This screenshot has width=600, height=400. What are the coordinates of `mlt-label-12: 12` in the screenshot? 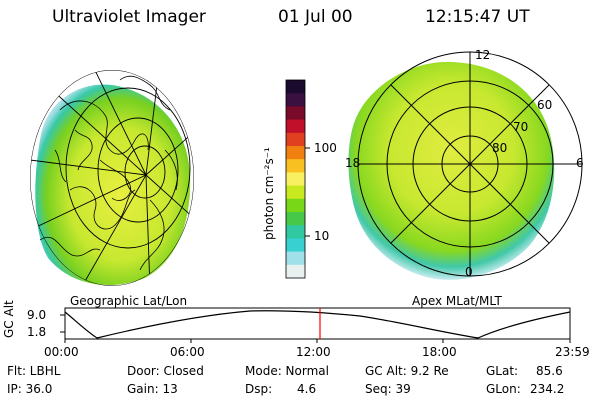 It's located at (483, 55).